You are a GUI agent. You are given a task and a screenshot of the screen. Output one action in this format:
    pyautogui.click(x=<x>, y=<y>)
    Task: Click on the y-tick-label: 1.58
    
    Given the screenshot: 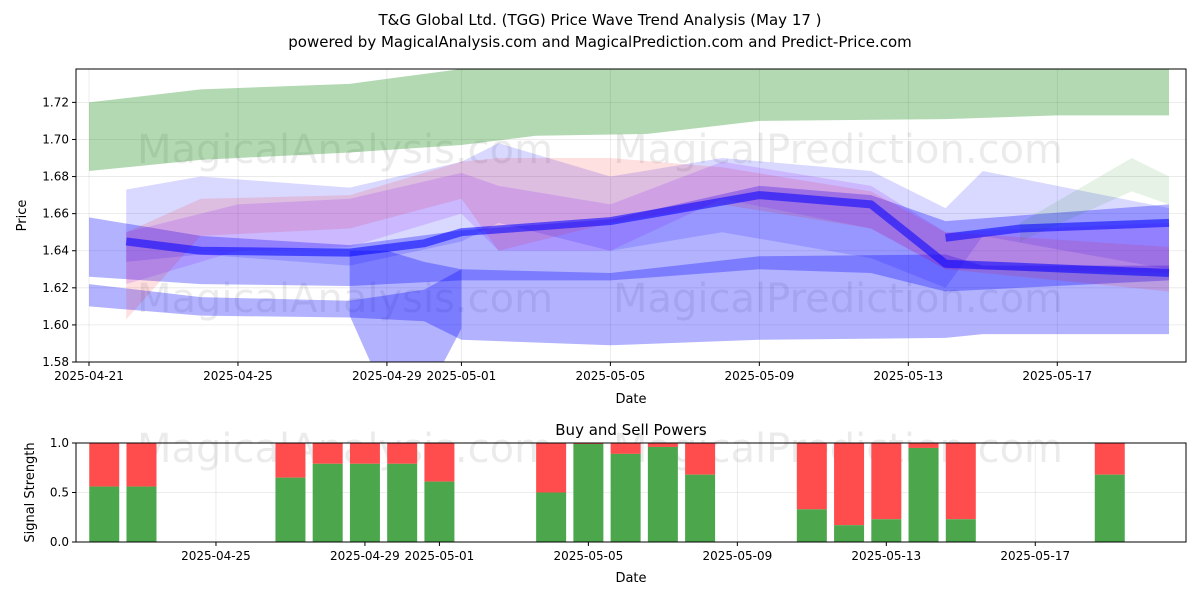 What is the action you would take?
    pyautogui.click(x=55, y=362)
    